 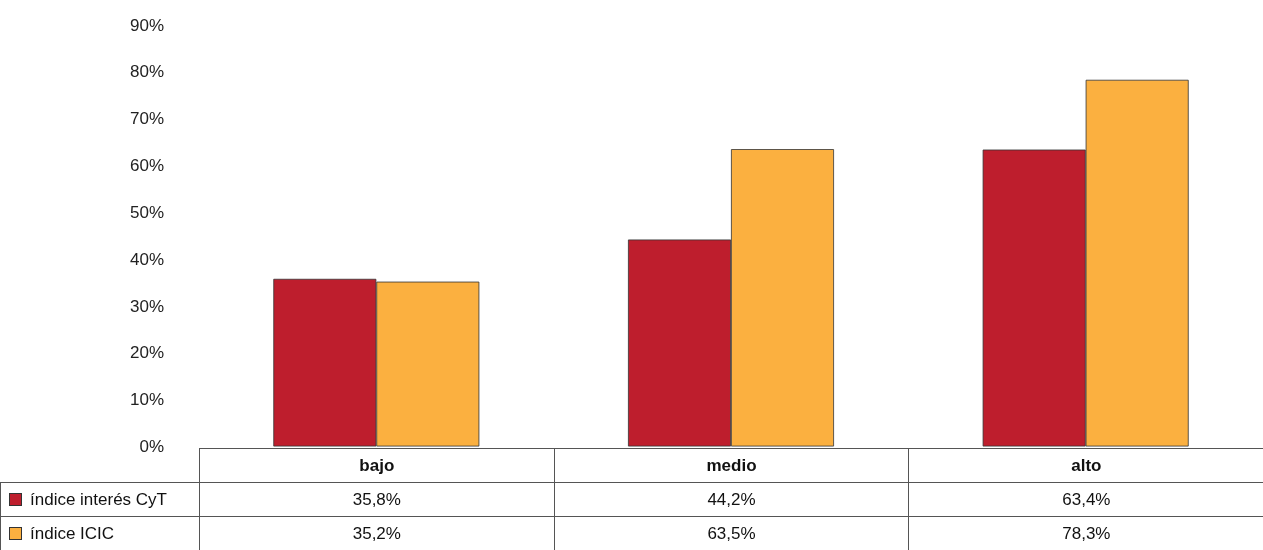 What do you see at coordinates (146, 212) in the screenshot?
I see `y-tick-label: 50%` at bounding box center [146, 212].